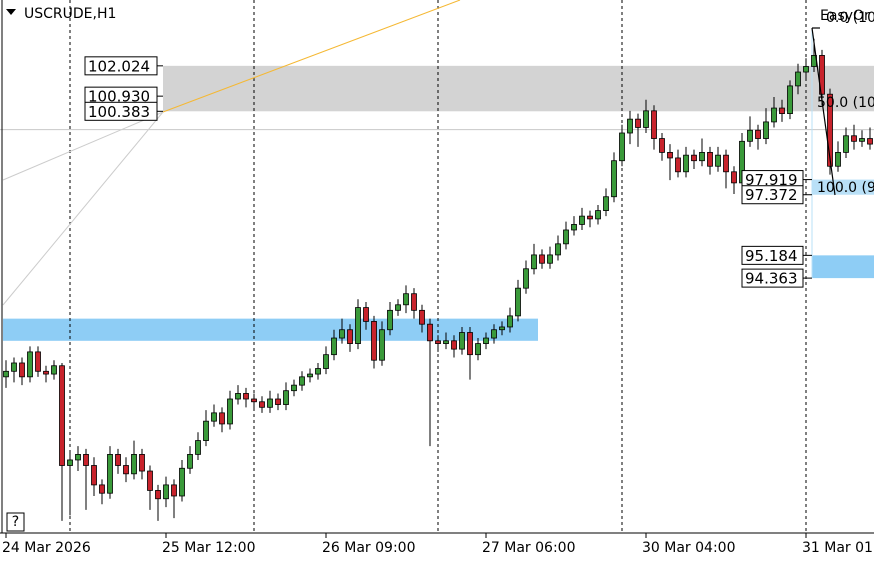 This screenshot has width=874, height=562. I want to click on menu-arrow, so click(11, 12).